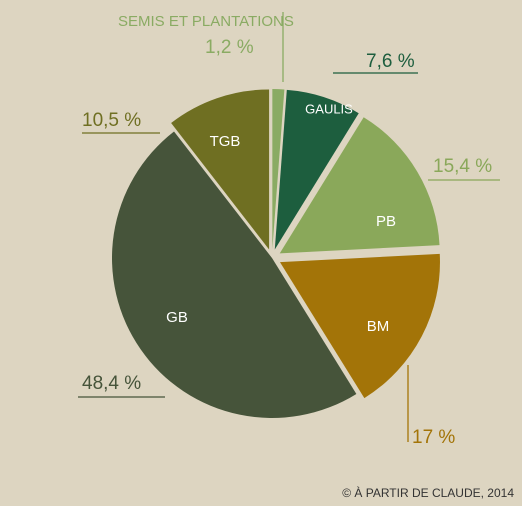 This screenshot has width=522, height=506. Describe the element at coordinates (111, 120) in the screenshot. I see `value-label: 10,5 %` at that location.